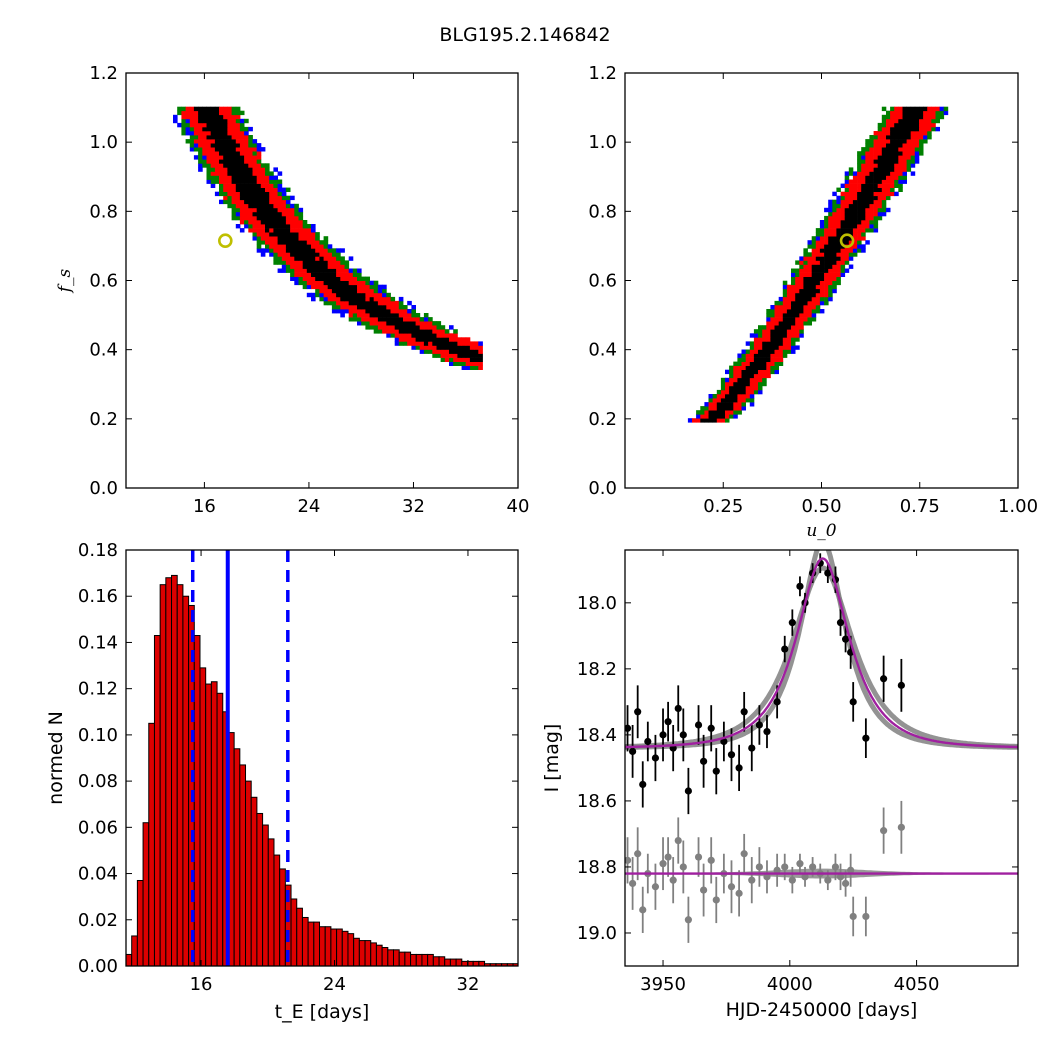 This screenshot has height=1050, width=1050. What do you see at coordinates (688, 920) in the screenshot?
I see `residual-point` at bounding box center [688, 920].